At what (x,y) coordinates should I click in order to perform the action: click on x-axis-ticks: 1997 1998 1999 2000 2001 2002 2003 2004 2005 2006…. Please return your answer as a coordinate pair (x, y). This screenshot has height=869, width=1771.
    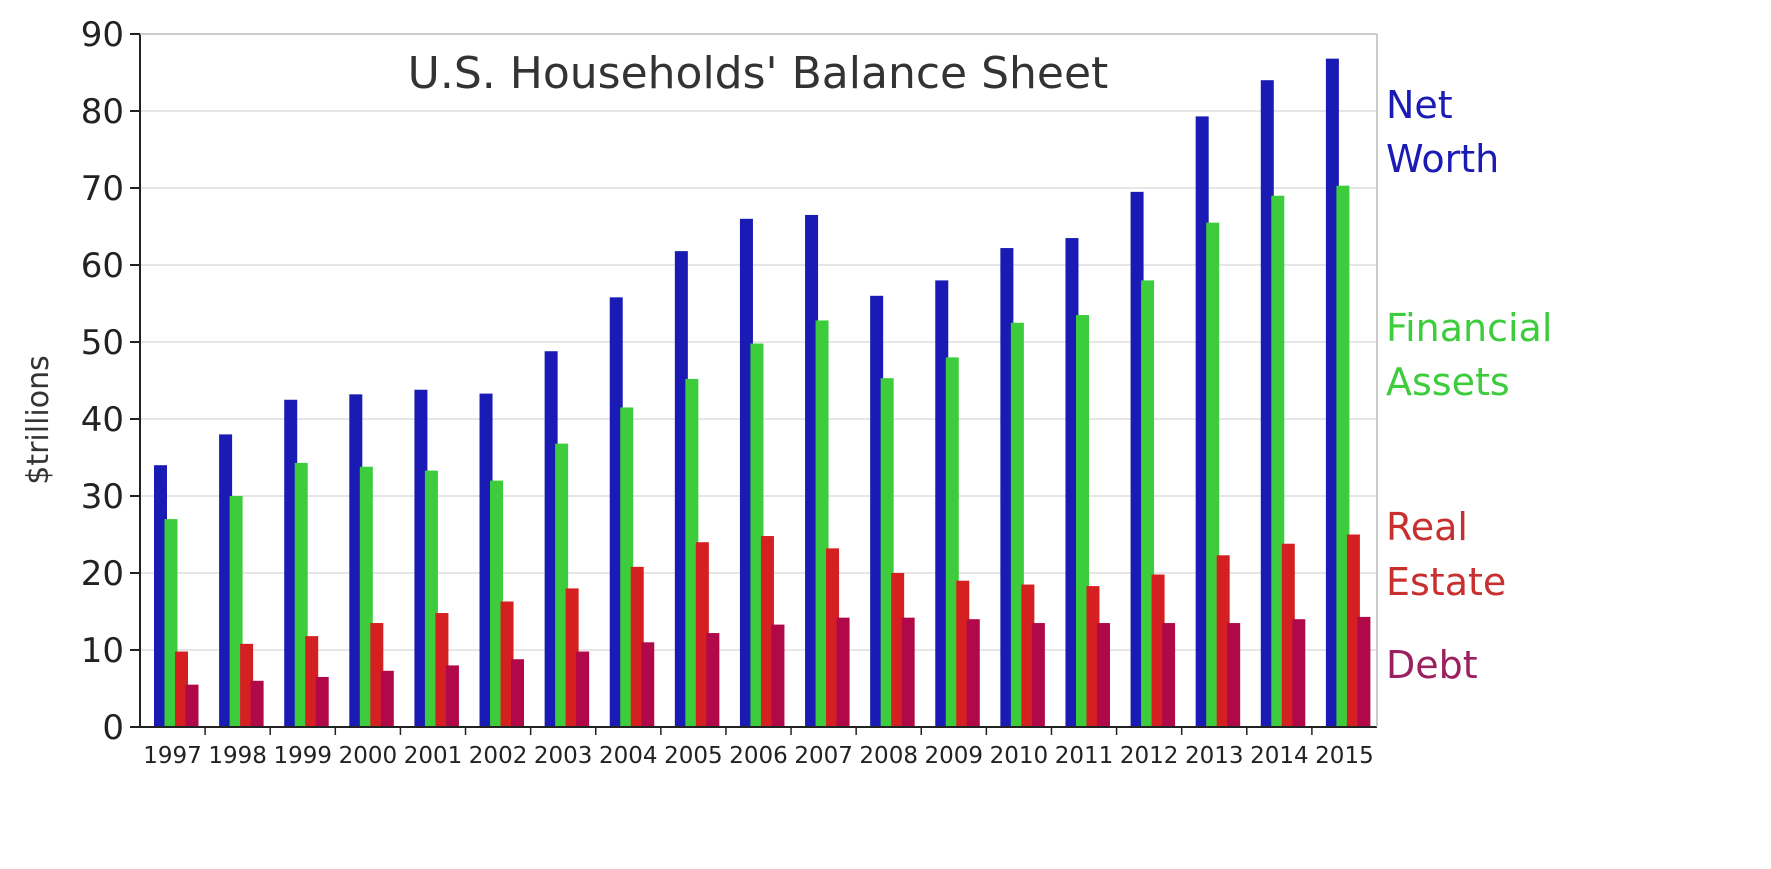
    Looking at the image, I should click on (758, 748).